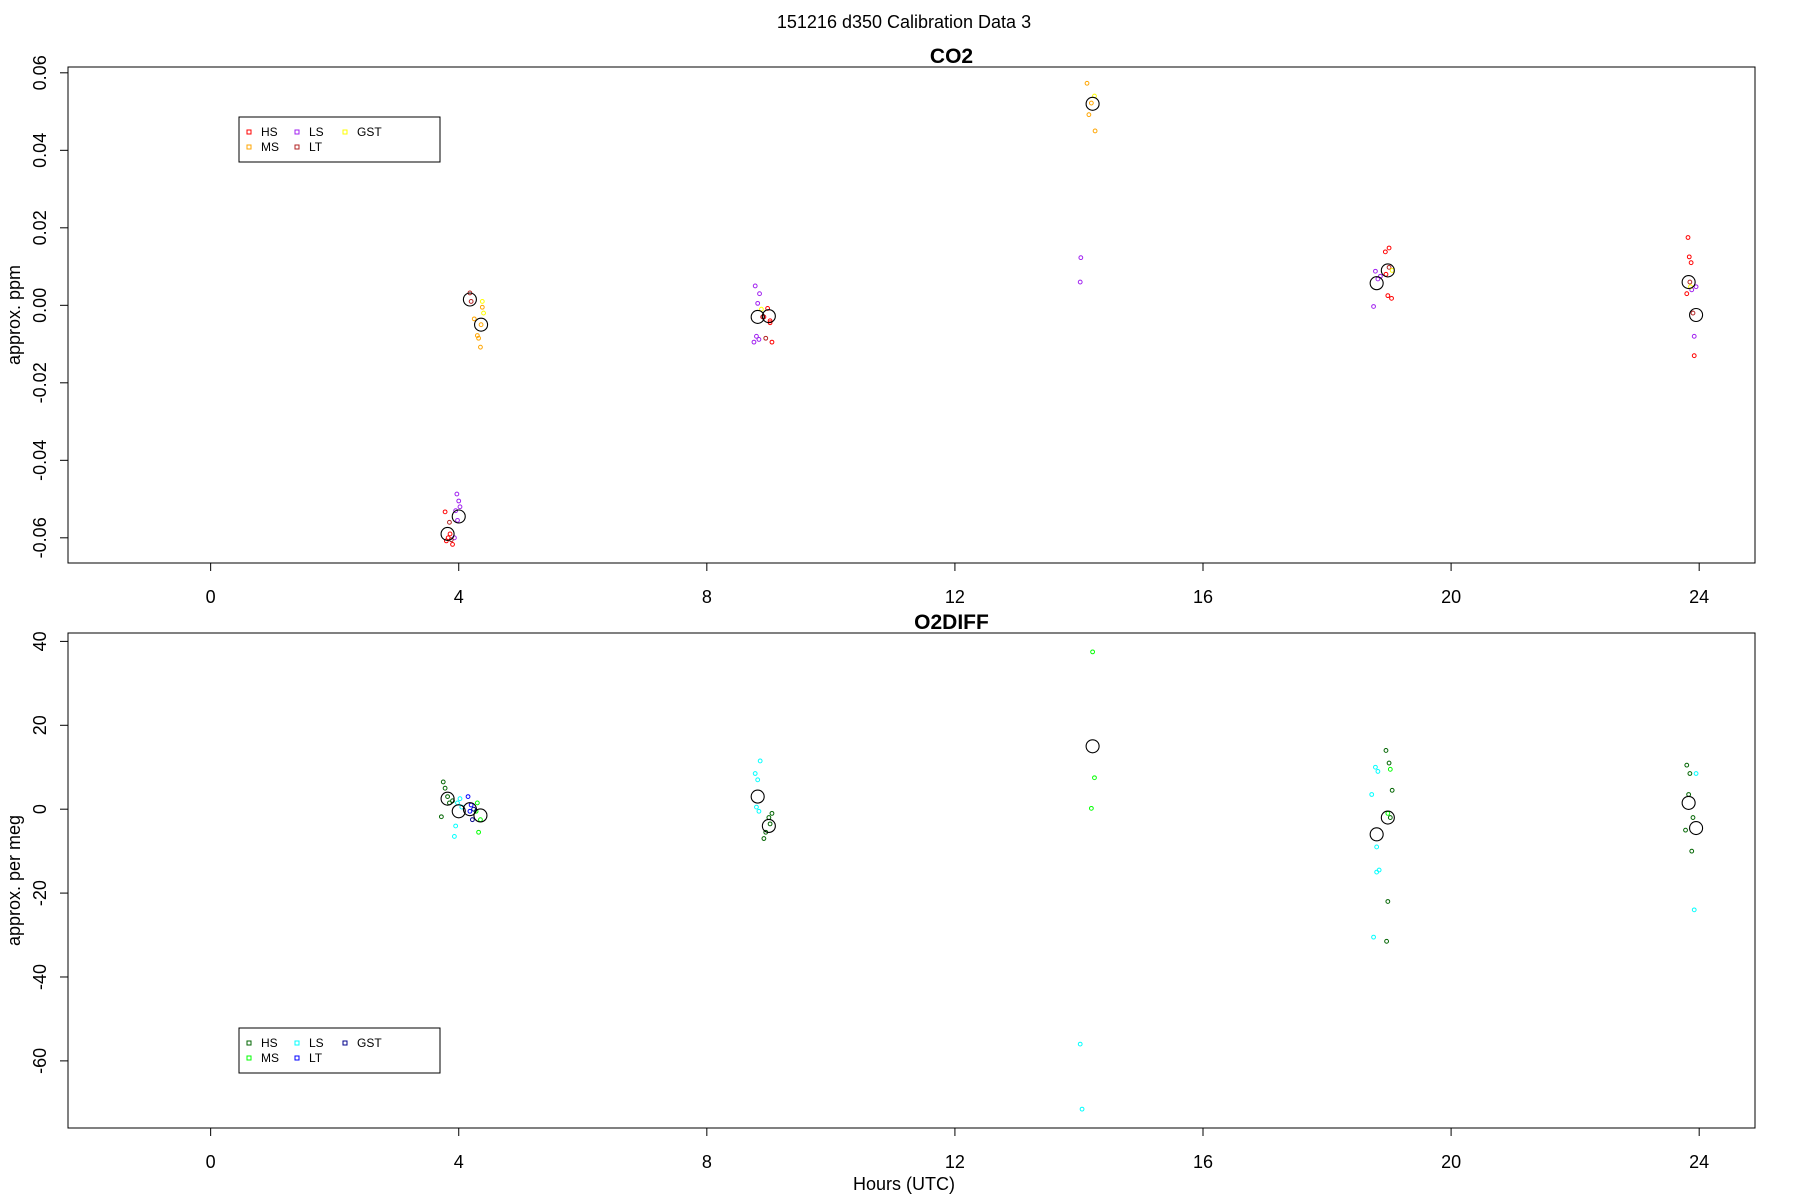 This screenshot has width=1800, height=1200. Describe the element at coordinates (1451, 1162) in the screenshot. I see `x-tick-label: 20` at that location.